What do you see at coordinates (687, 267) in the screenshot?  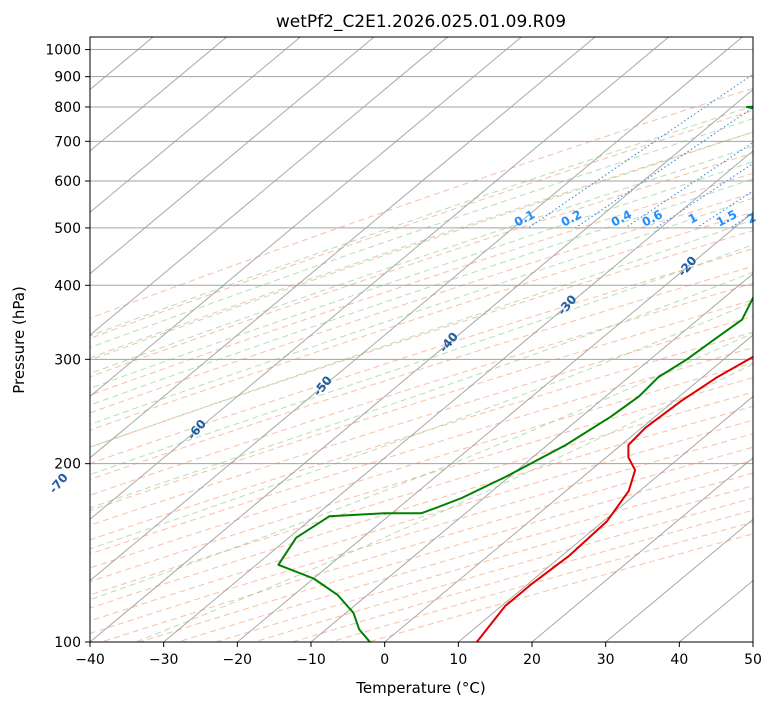 I see `isotherm-label: -20` at bounding box center [687, 267].